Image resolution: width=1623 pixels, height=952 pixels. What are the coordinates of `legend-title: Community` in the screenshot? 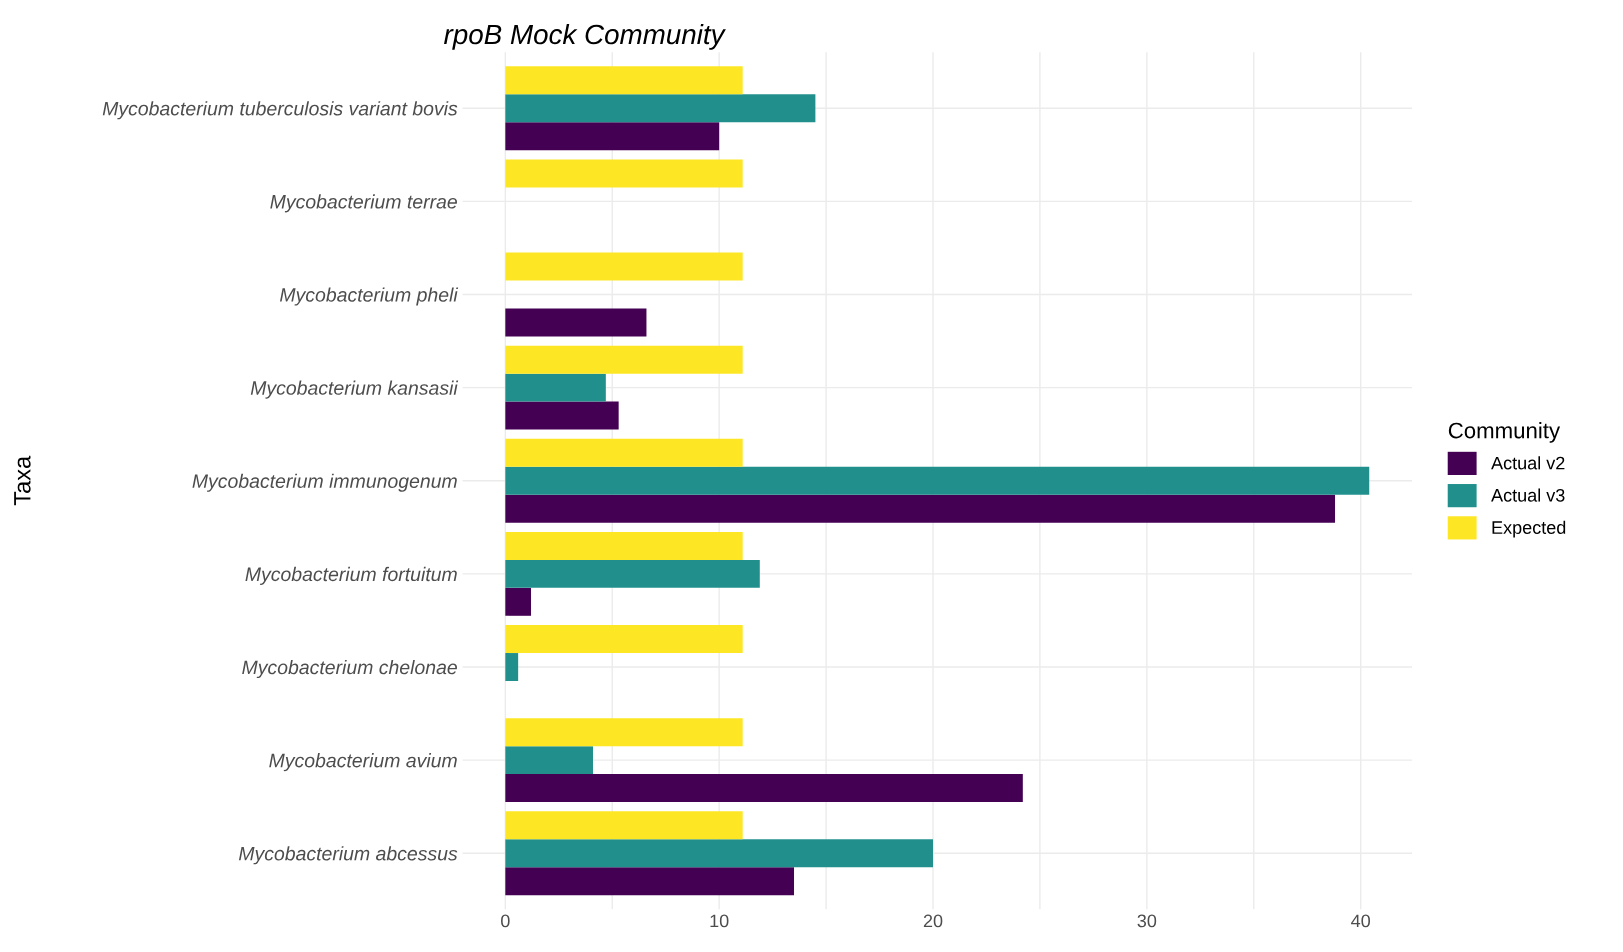 It's located at (1504, 432).